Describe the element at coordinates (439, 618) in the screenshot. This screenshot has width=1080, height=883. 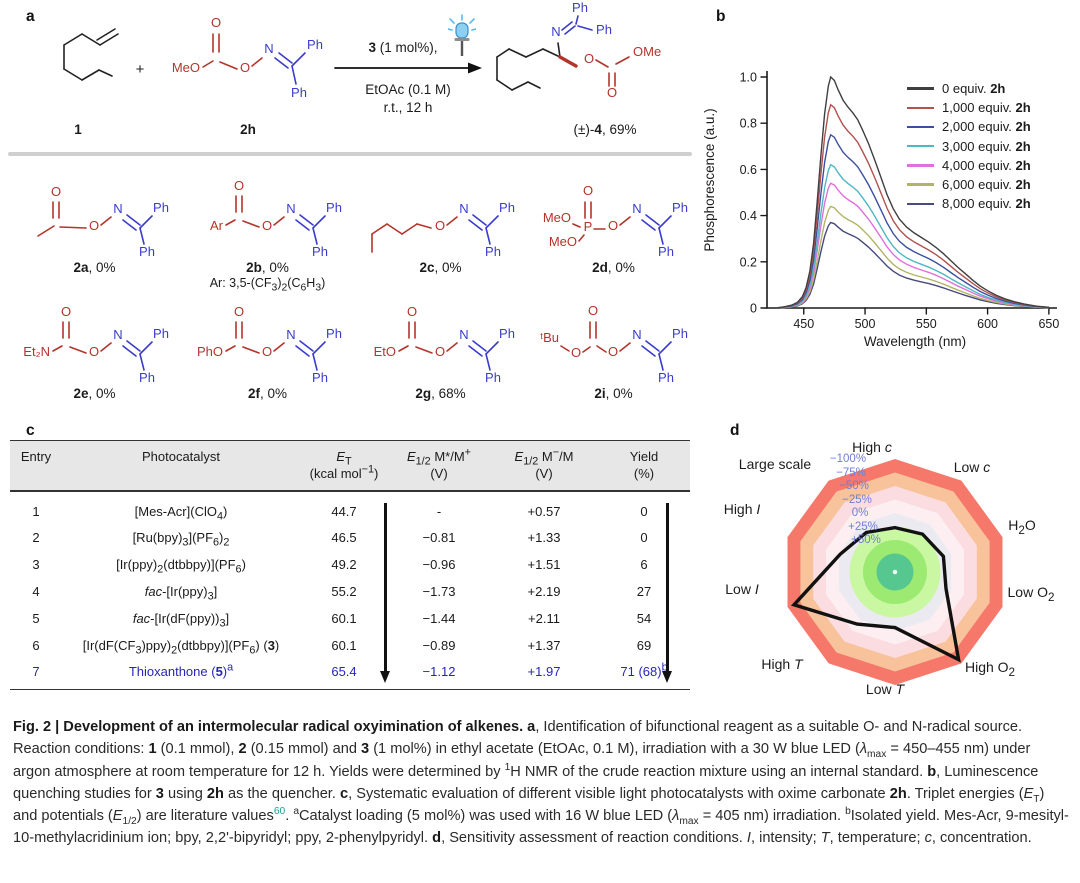
I see `table-cell: −1.44` at that location.